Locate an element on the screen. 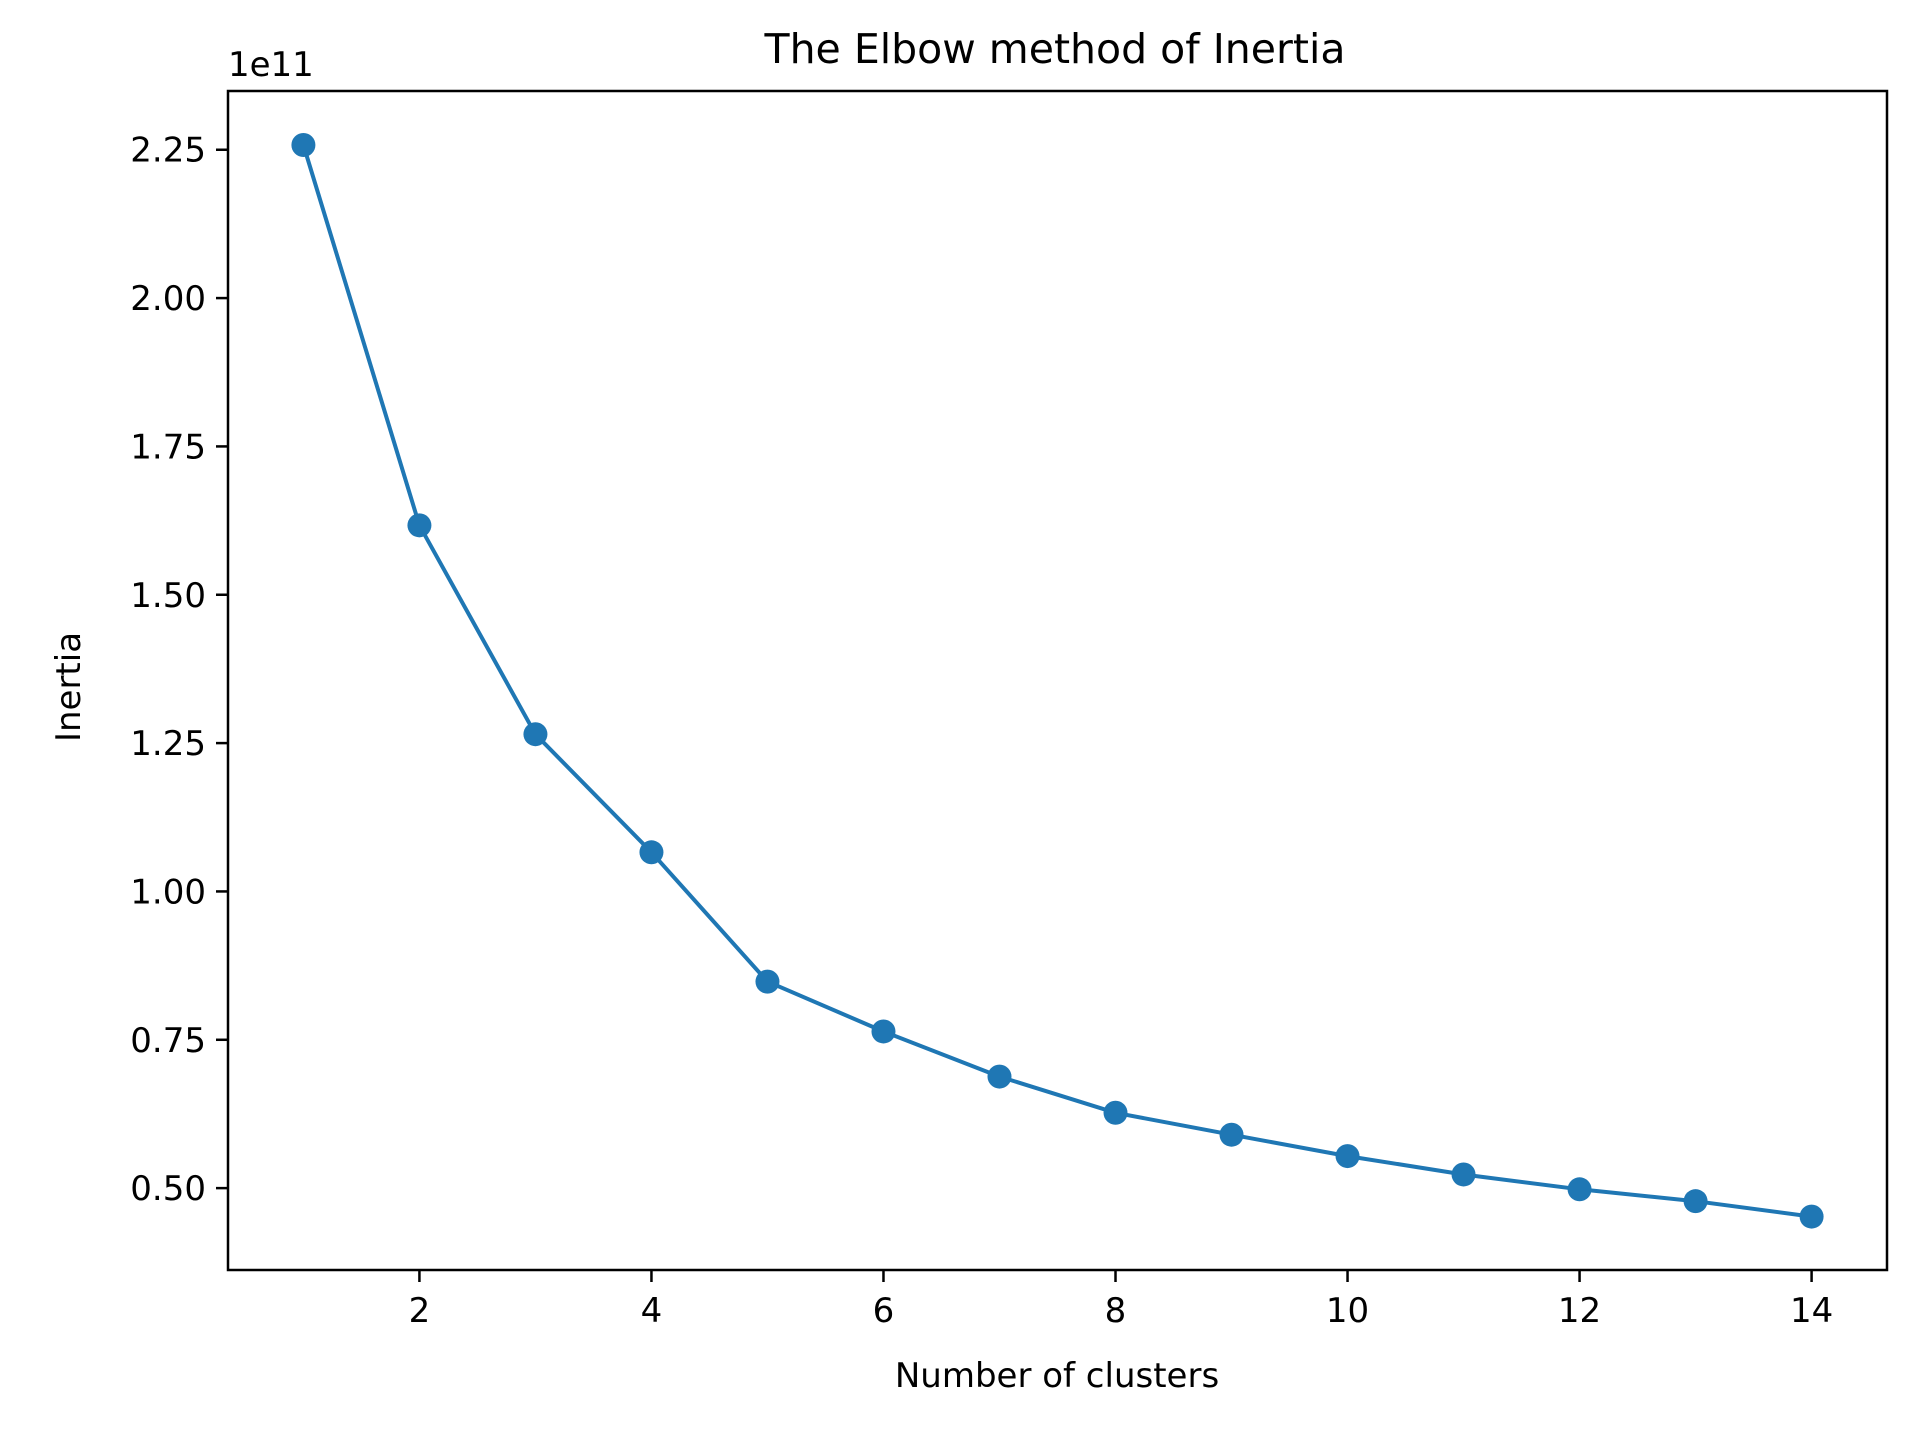 The height and width of the screenshot is (1440, 1920). y-tick-label: 2.25 is located at coordinates (168, 151).